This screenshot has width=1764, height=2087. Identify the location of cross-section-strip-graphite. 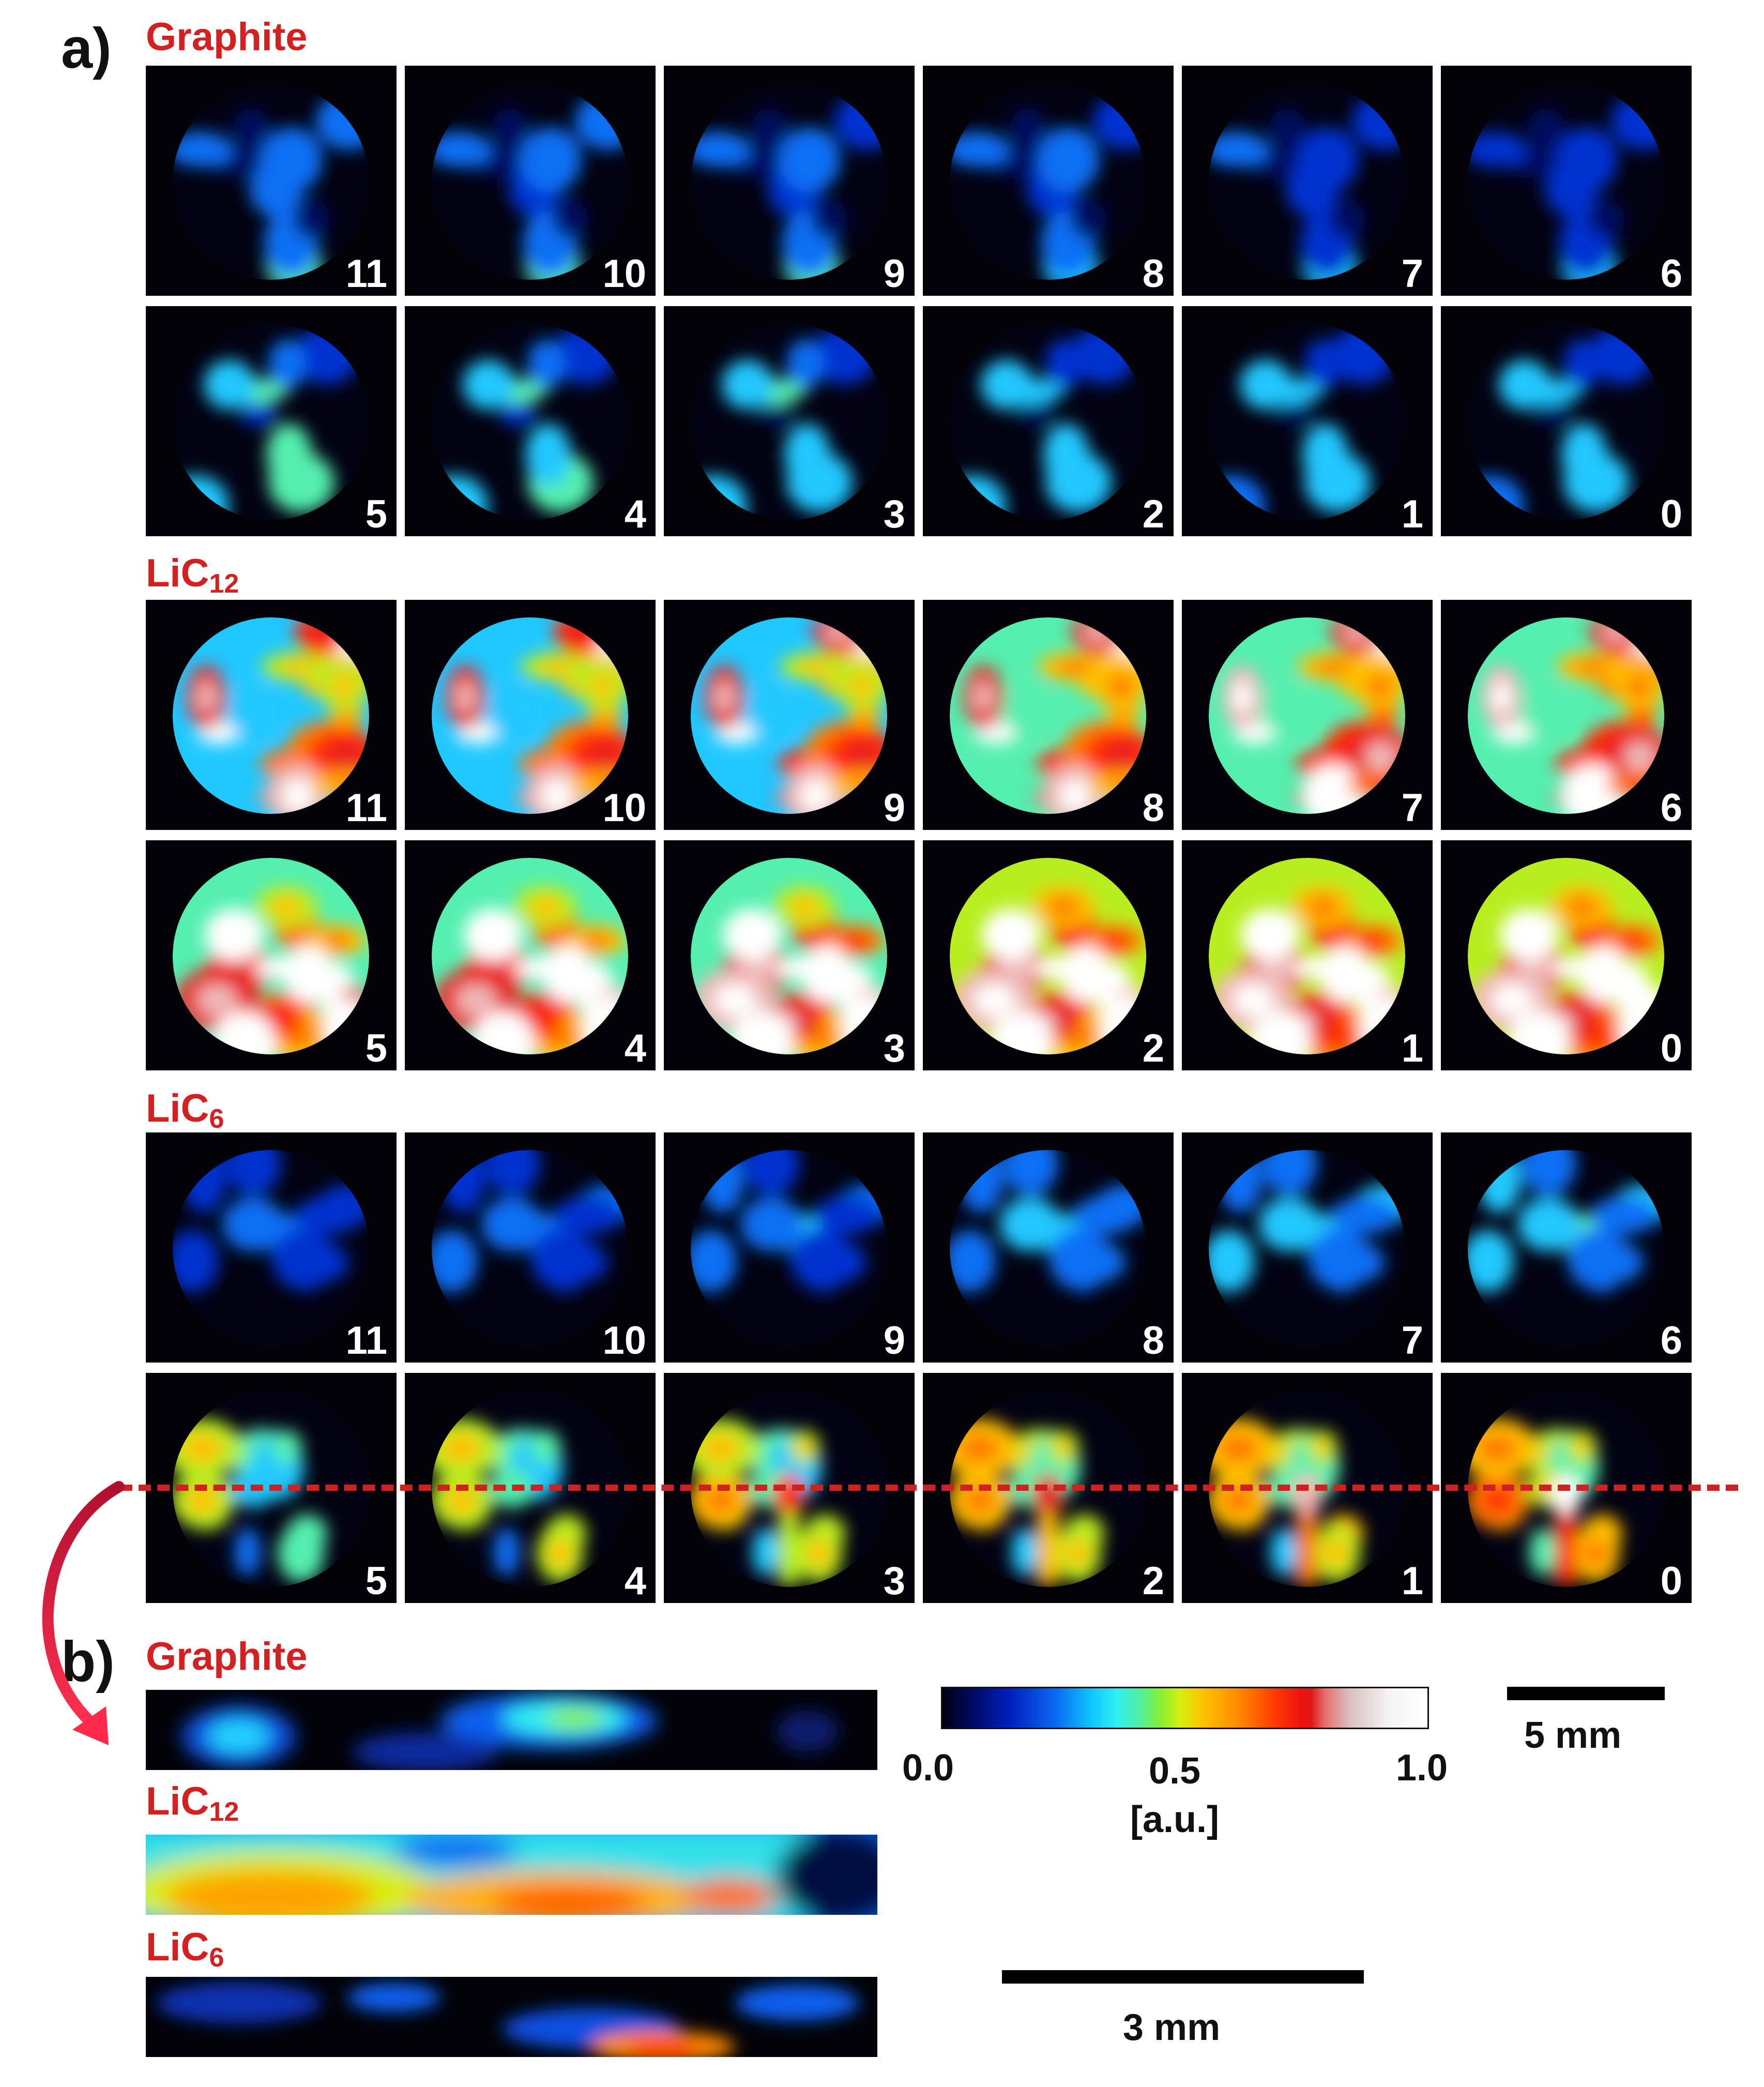
(511, 1730).